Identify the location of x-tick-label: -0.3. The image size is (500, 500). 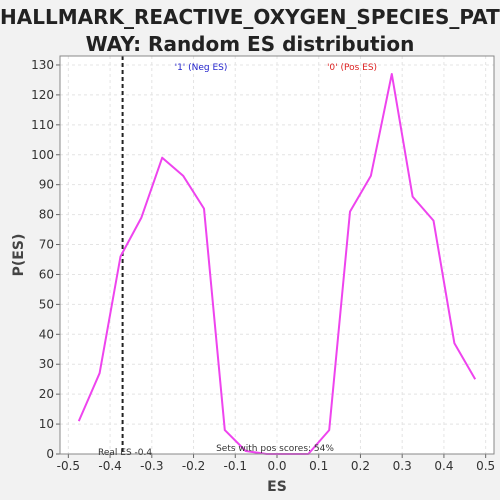
(151, 466).